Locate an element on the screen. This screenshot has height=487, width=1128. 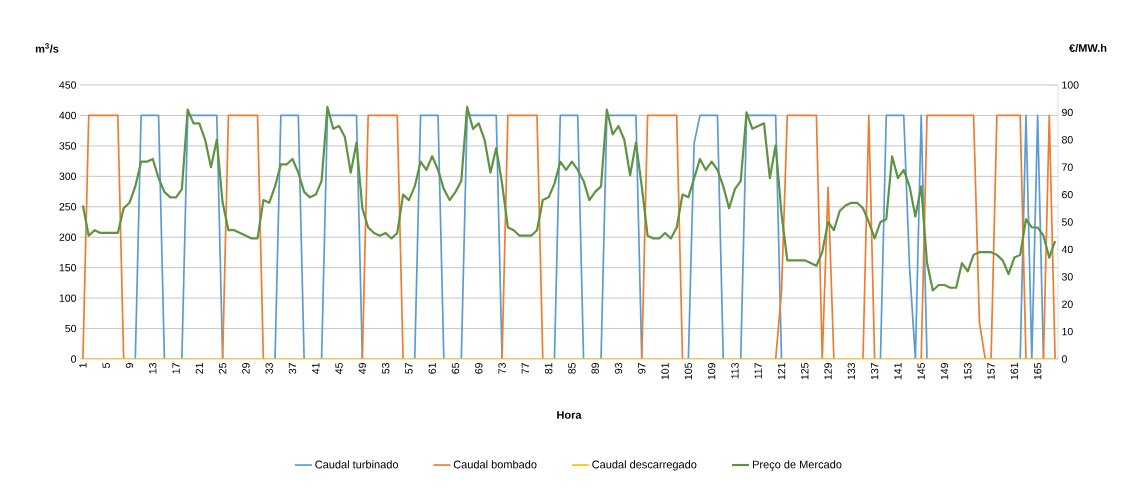
y-tick-label: 300 is located at coordinates (68, 176).